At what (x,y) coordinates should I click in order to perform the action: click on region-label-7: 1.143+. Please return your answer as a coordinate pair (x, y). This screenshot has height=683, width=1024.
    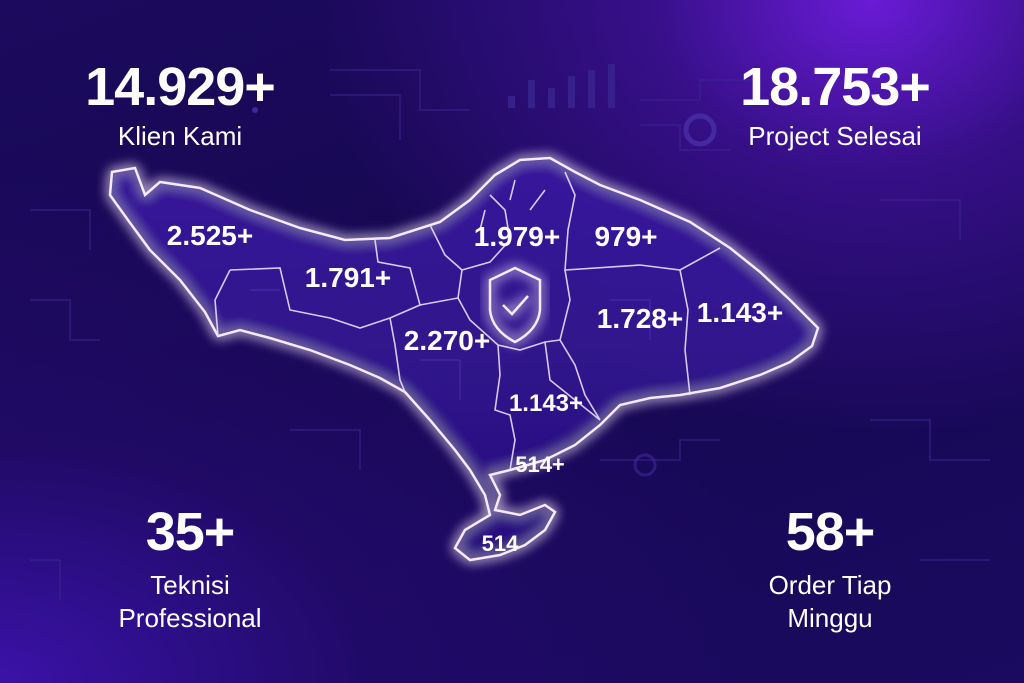
    Looking at the image, I should click on (740, 312).